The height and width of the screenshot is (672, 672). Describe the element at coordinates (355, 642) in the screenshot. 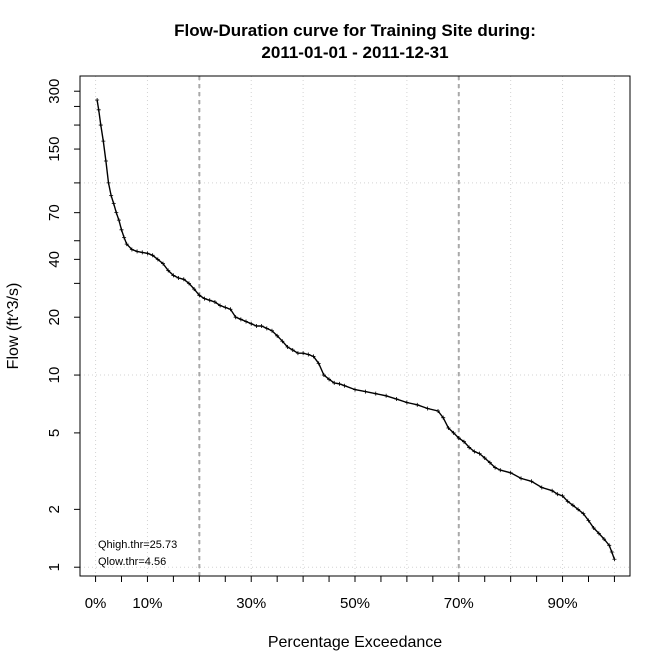

I see `x-axis-label: Percentage Exceedance` at that location.